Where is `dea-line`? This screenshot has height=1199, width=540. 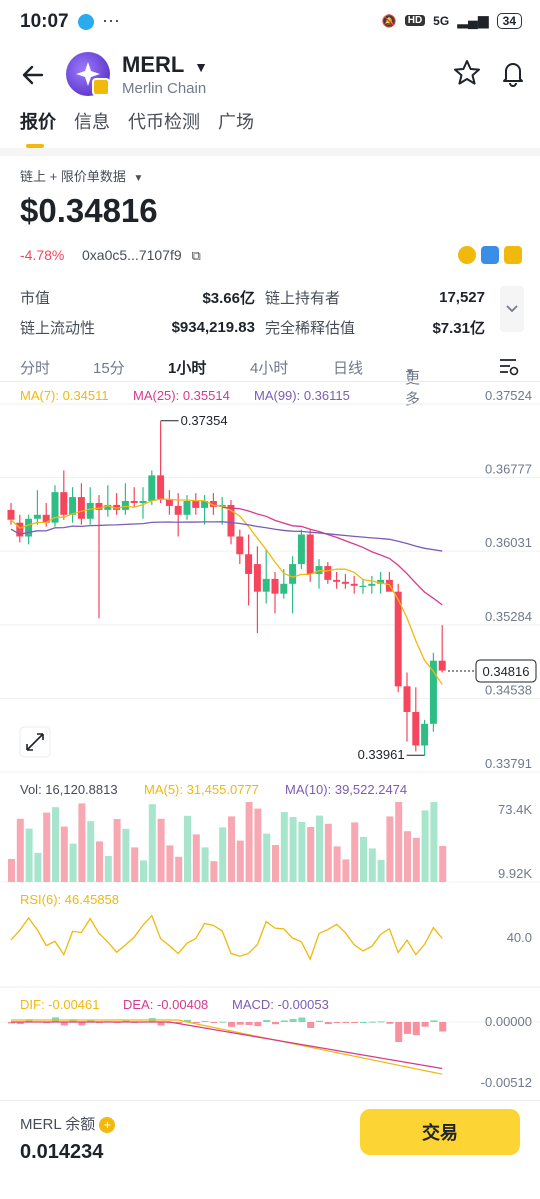
dea-line is located at coordinates (227, 1045).